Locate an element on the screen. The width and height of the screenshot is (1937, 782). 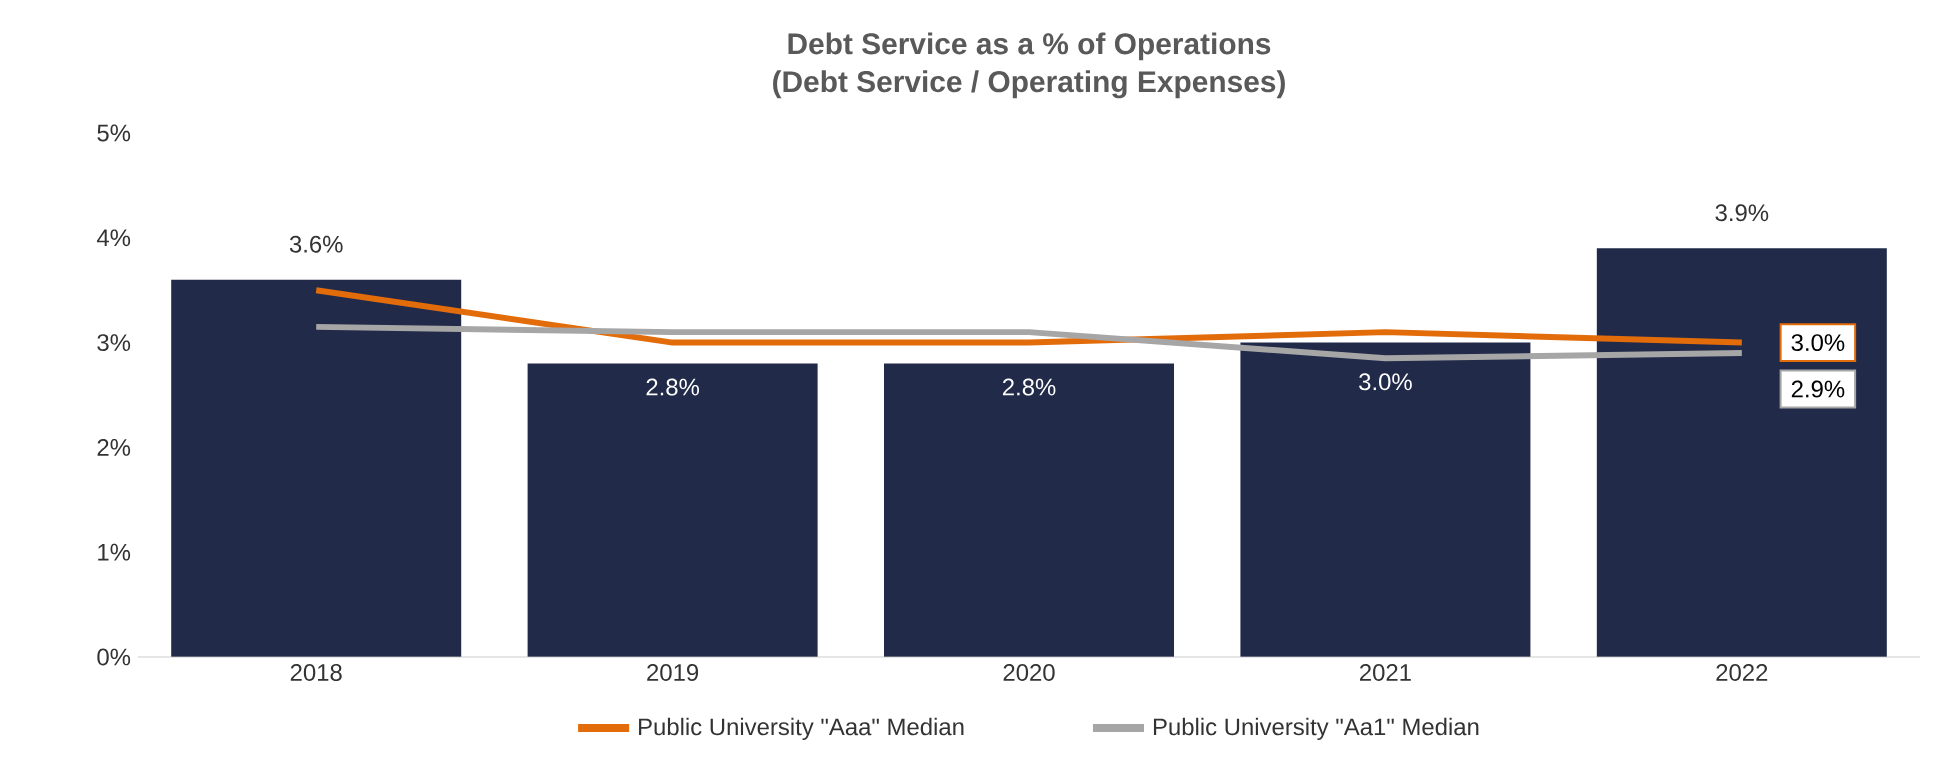
legend-label: Public University "Aaa" Median is located at coordinates (801, 729).